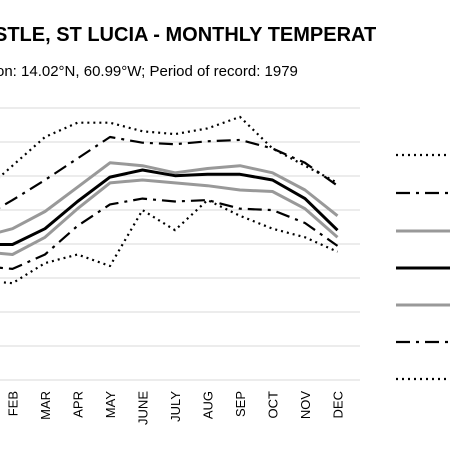 The height and width of the screenshot is (450, 450). Describe the element at coordinates (273, 405) in the screenshot. I see `x-tick-label: OCT` at that location.